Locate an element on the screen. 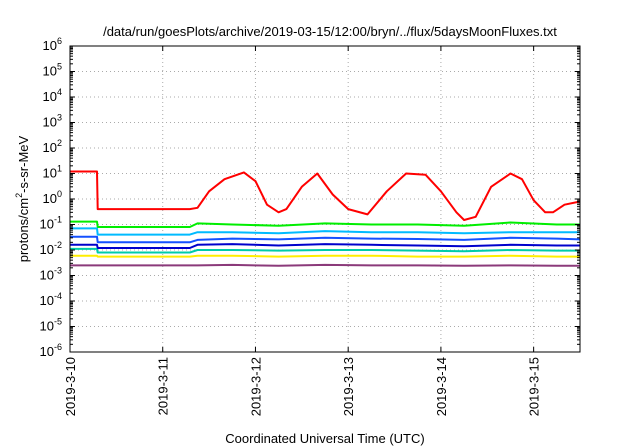  y-tick-label: 10⁴ is located at coordinates (52, 95).